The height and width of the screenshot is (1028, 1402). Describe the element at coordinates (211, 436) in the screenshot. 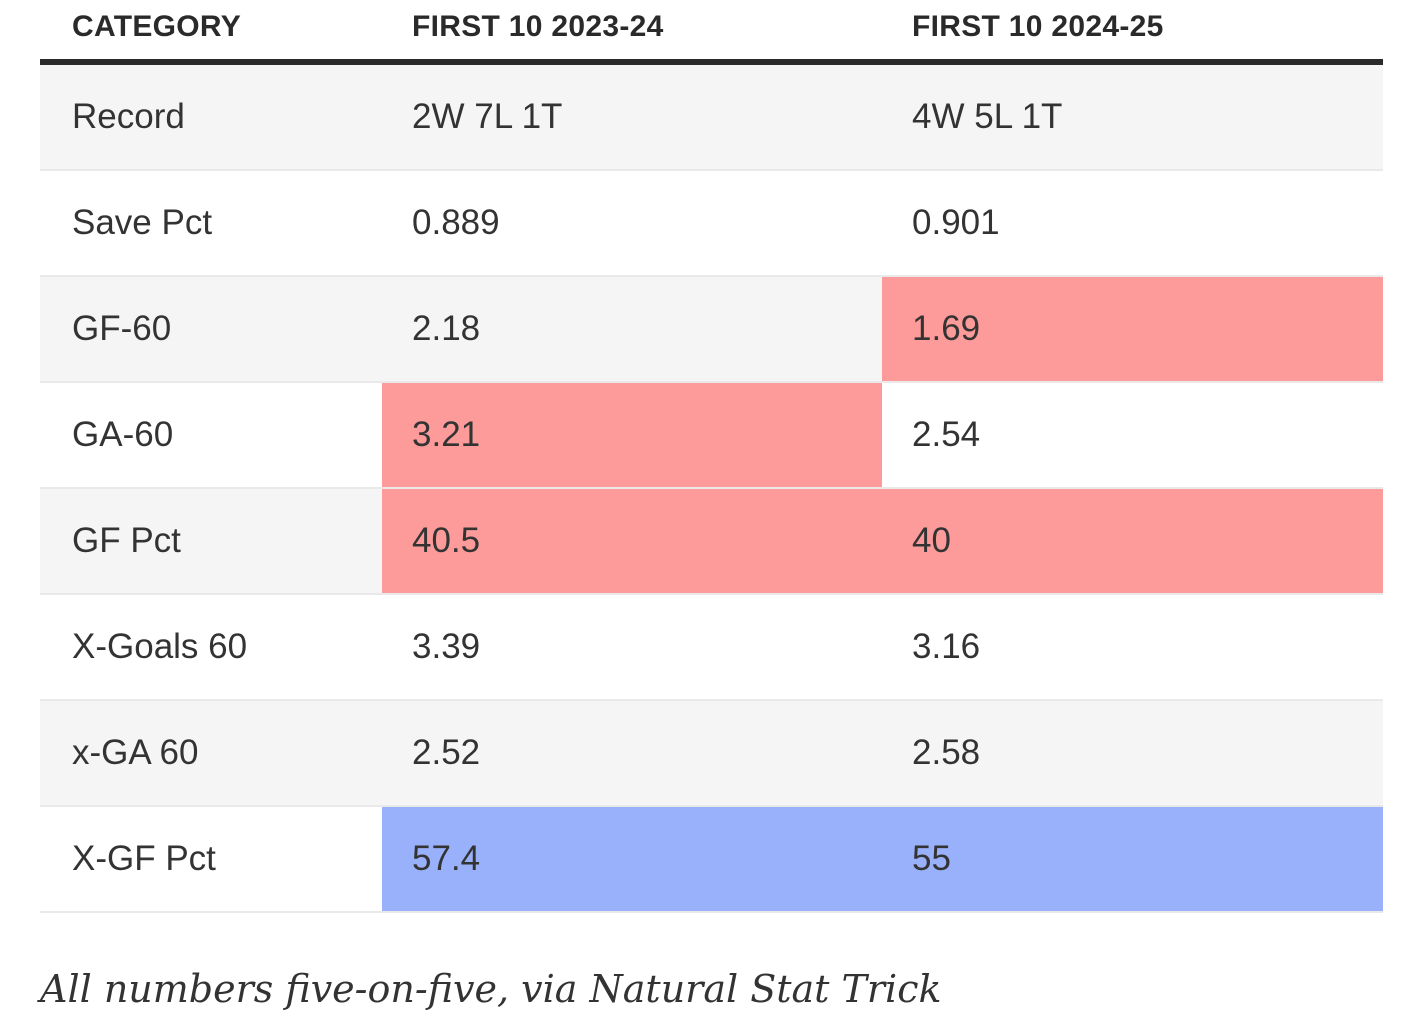

I see `category-cell: GA-60` at that location.